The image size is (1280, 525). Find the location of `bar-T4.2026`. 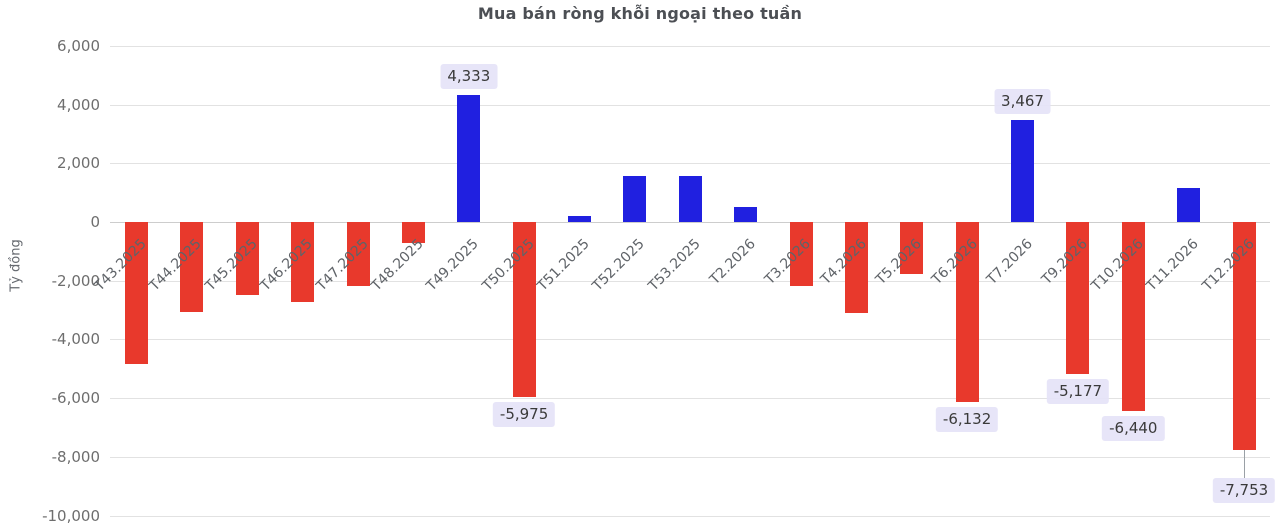

bar-T4.2026 is located at coordinates (856, 267).